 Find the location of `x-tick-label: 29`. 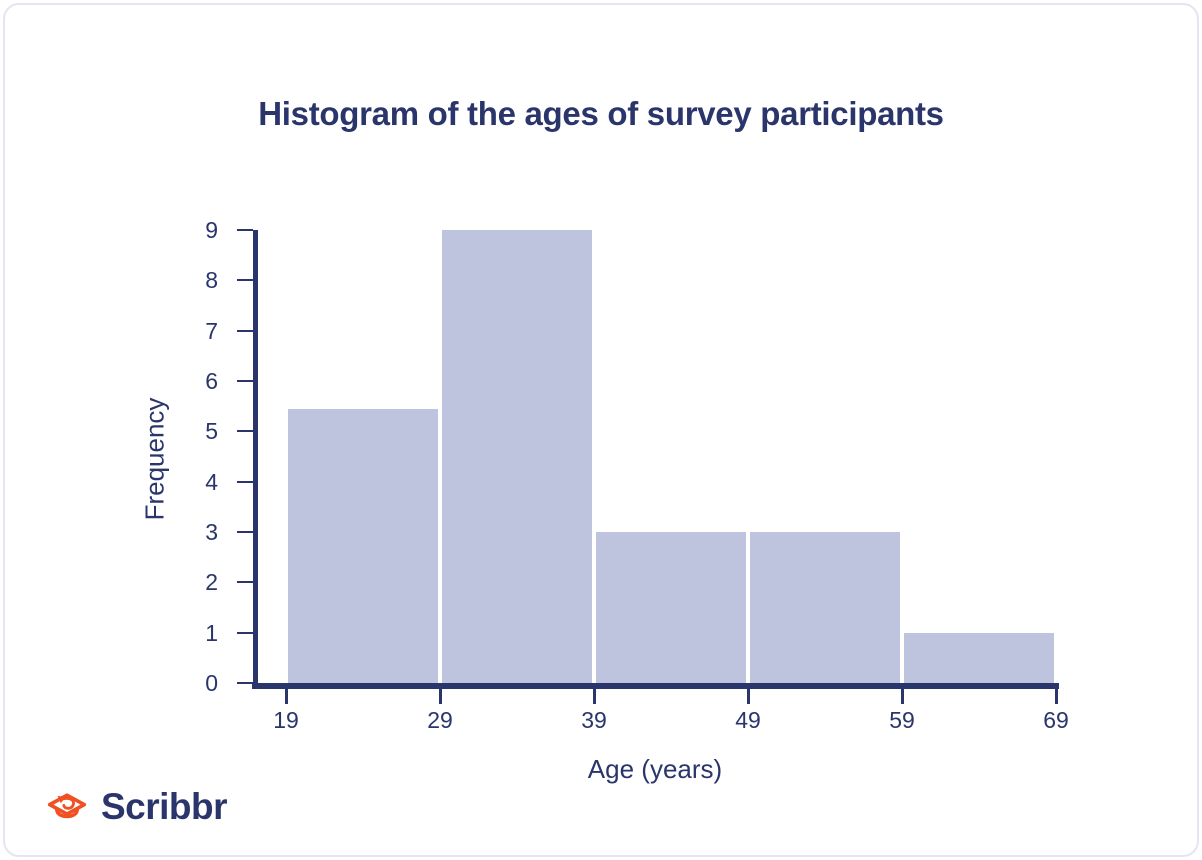

x-tick-label: 29 is located at coordinates (440, 720).